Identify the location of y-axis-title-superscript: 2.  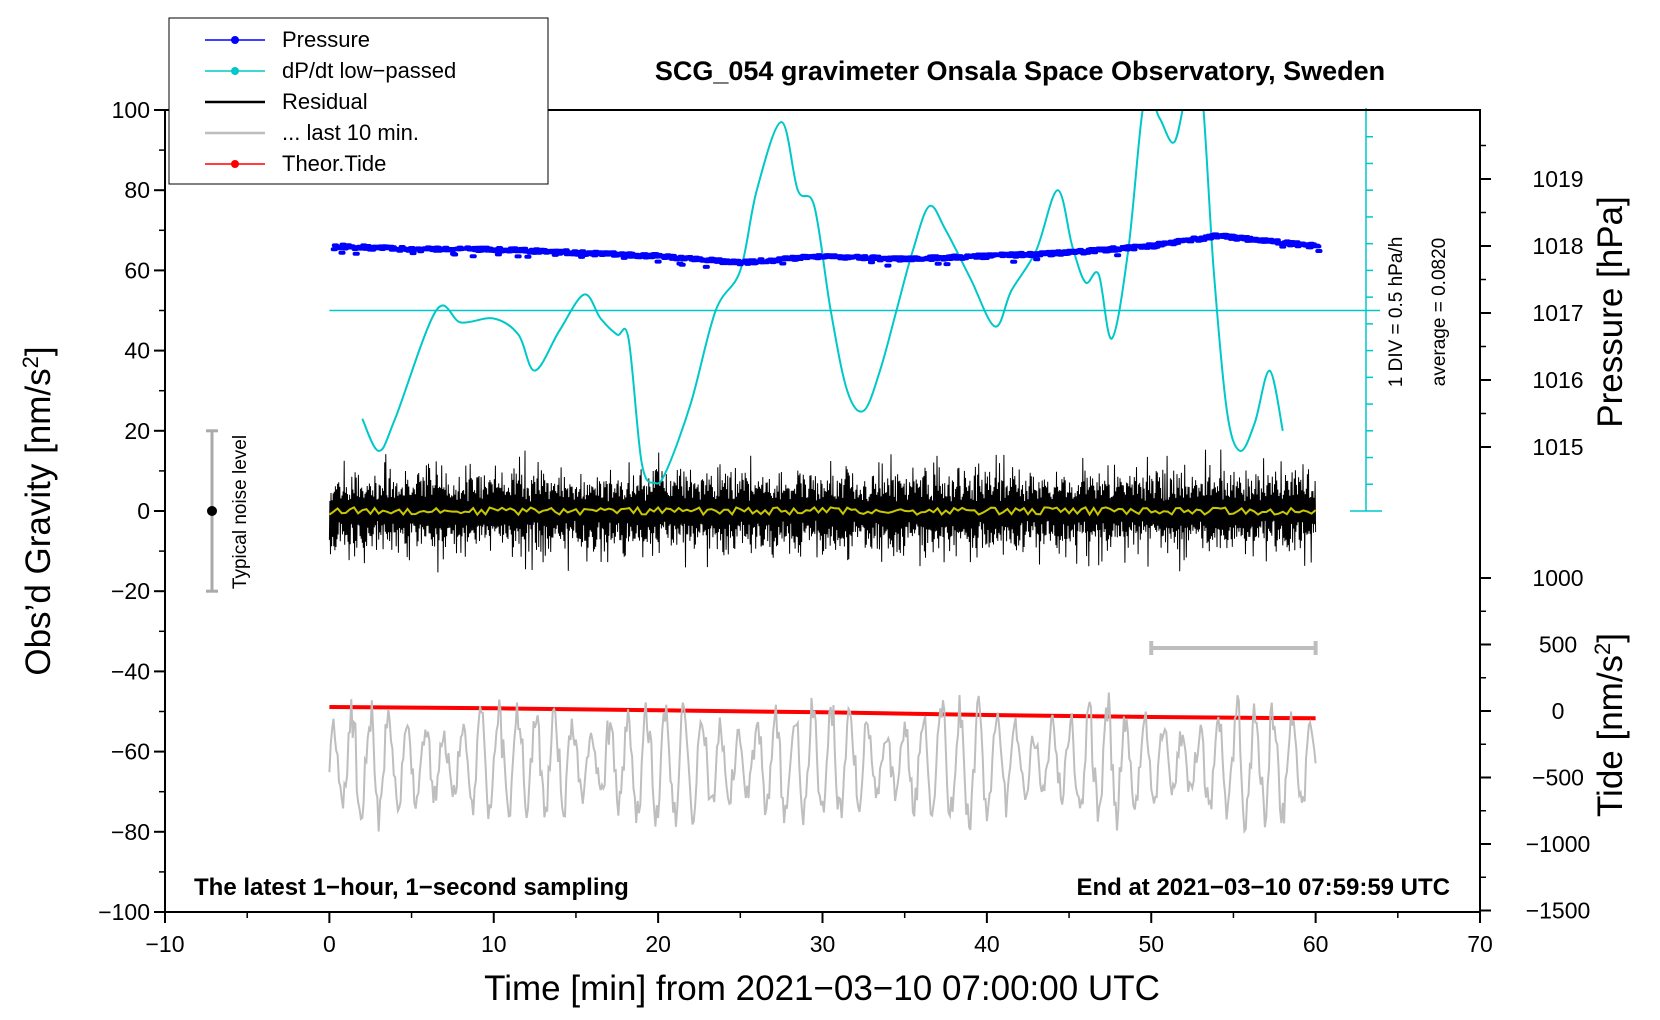
(30, 362).